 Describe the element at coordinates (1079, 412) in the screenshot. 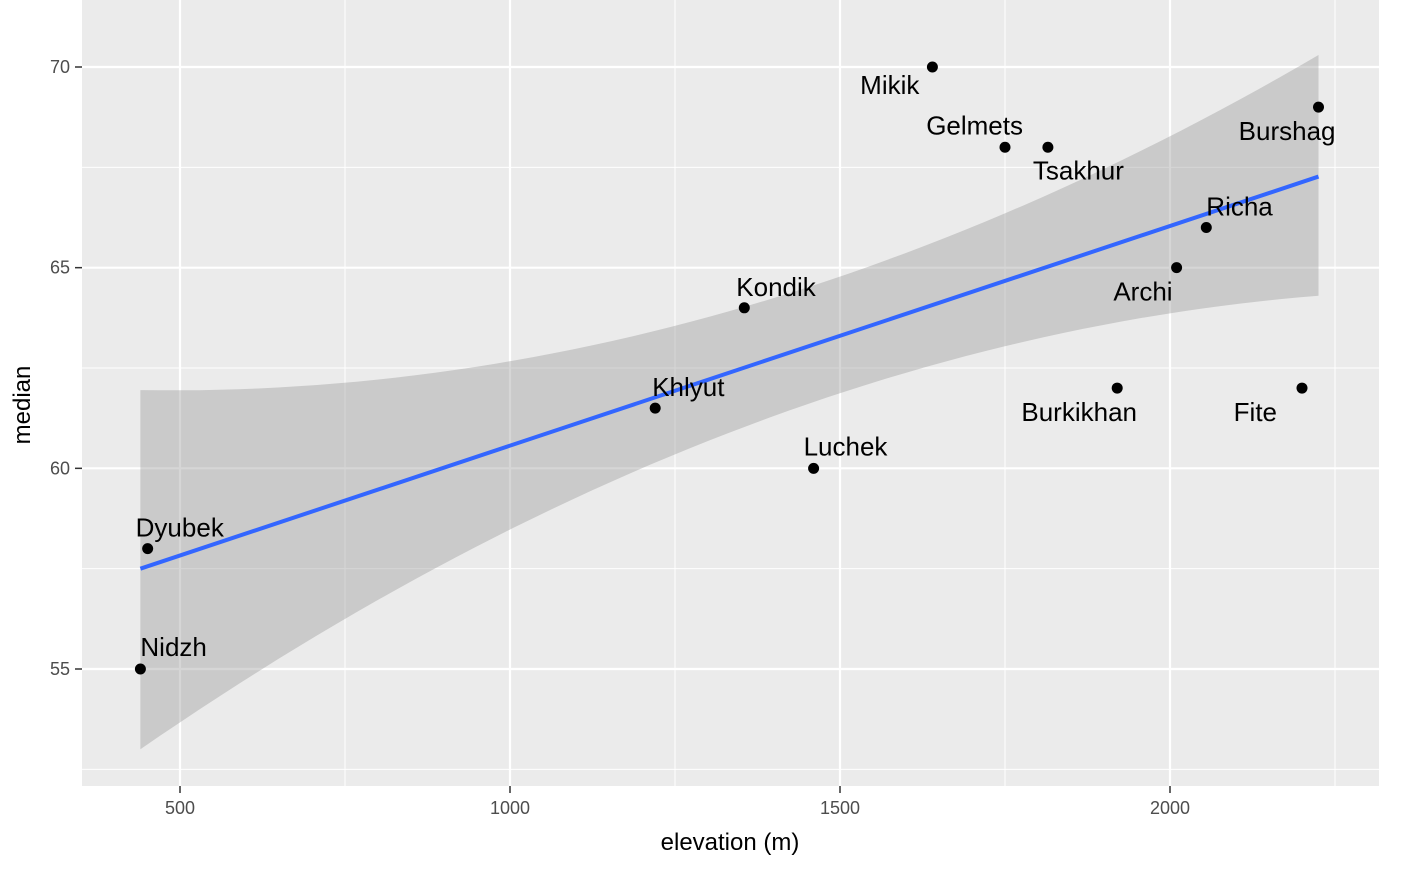

I see `point-label-burkikhan: Burkikhan` at that location.